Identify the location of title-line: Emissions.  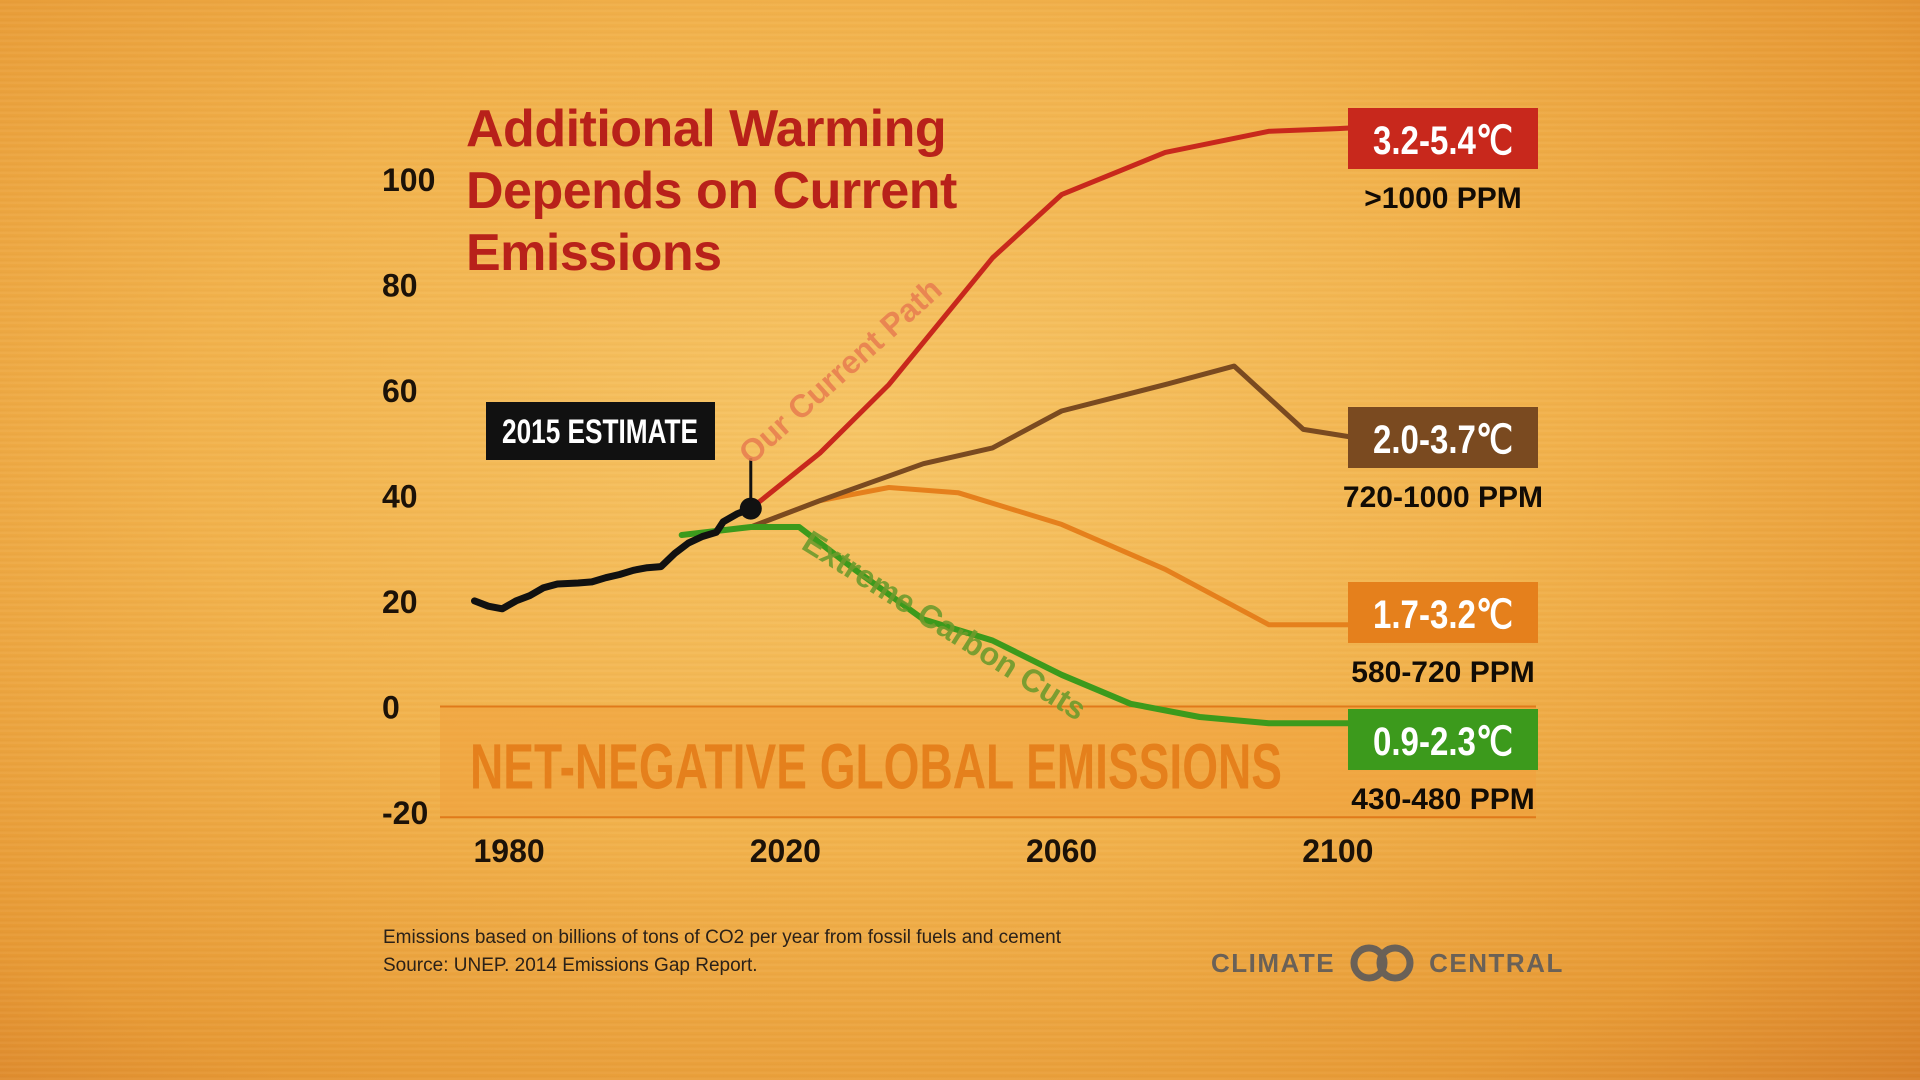
(594, 253).